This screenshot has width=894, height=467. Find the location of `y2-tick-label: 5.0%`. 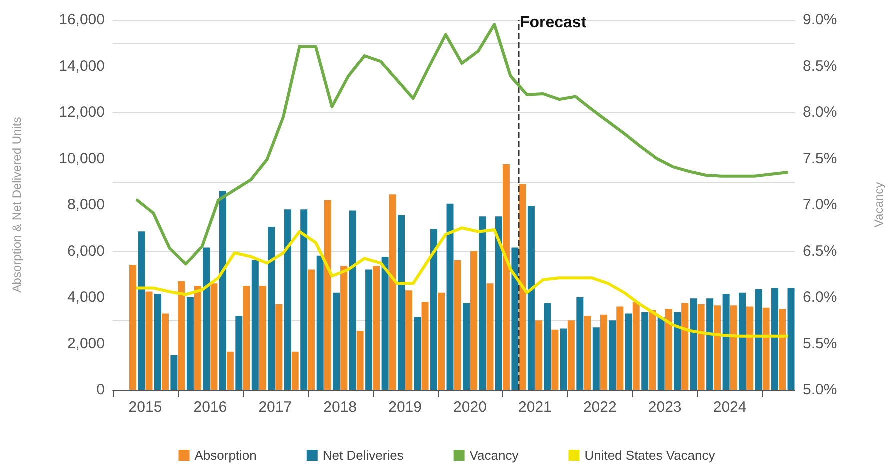

y2-tick-label: 5.0% is located at coordinates (820, 390).